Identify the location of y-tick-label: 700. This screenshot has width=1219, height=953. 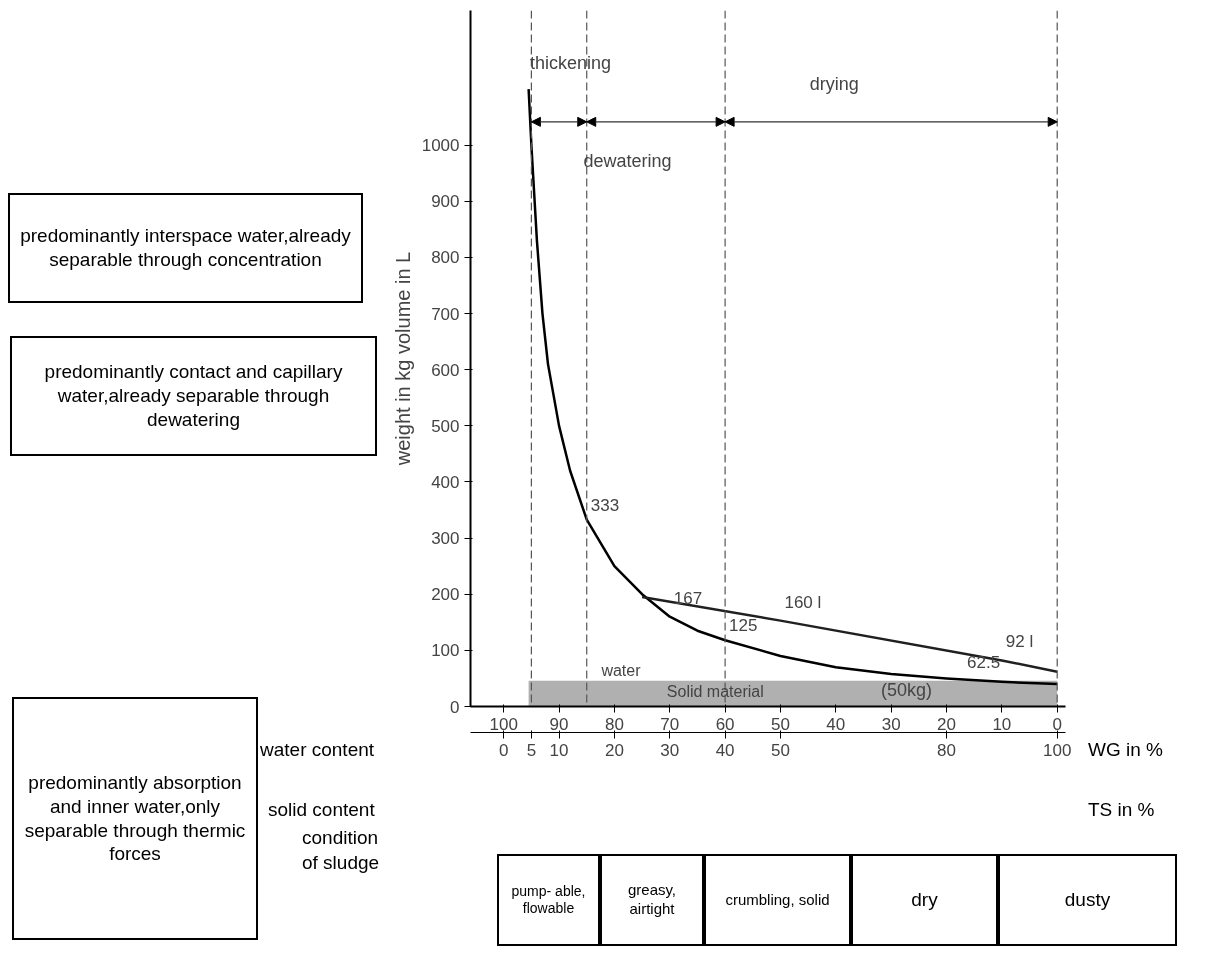
(445, 314).